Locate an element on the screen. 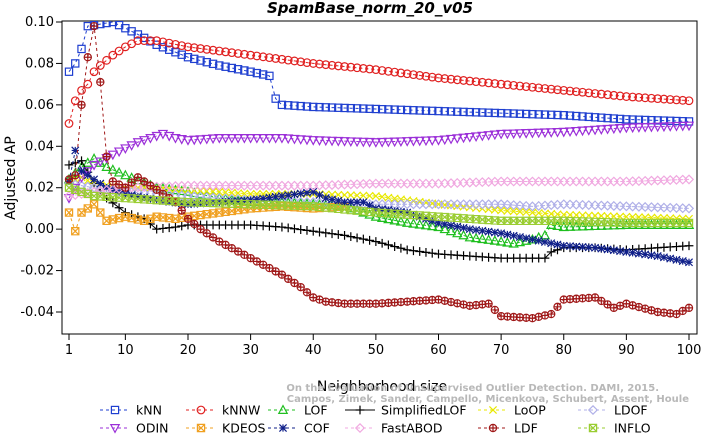 This screenshot has height=434, width=702. x-tick-label: 90 is located at coordinates (626, 350).